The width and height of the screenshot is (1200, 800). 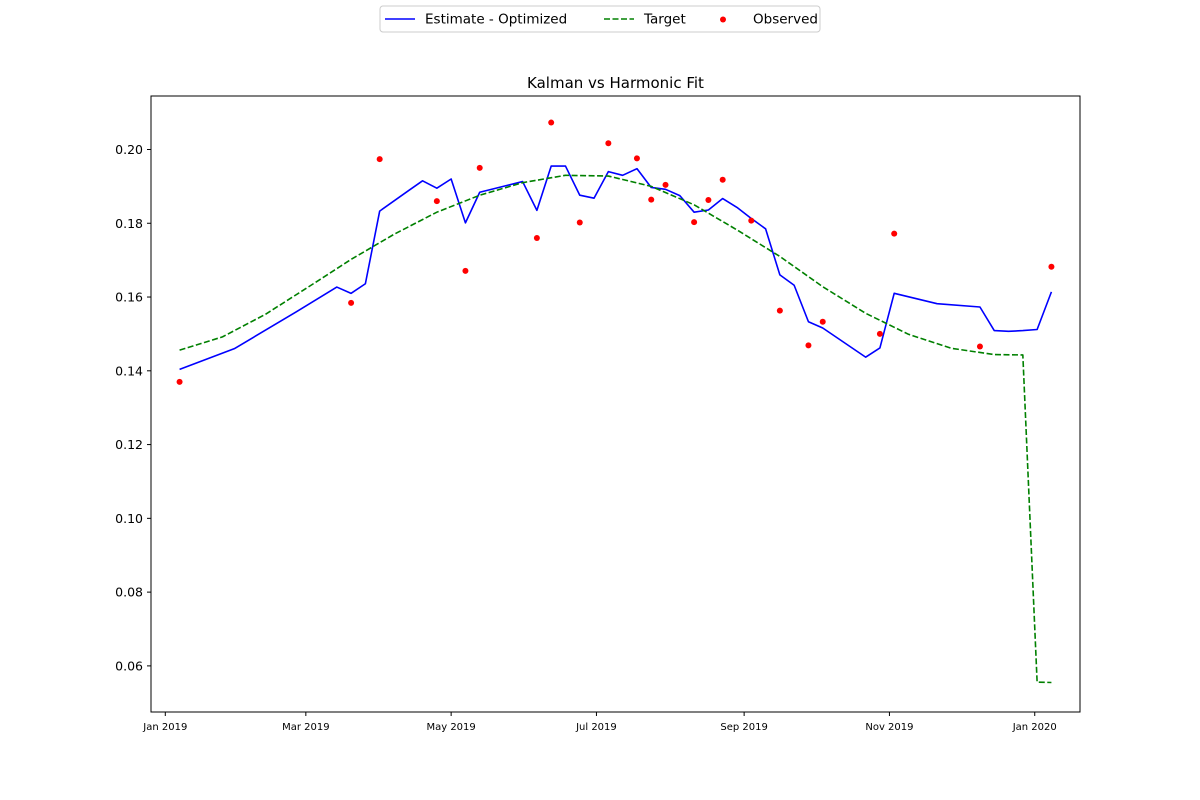 I want to click on y-tick-label: 0.10, so click(x=129, y=518).